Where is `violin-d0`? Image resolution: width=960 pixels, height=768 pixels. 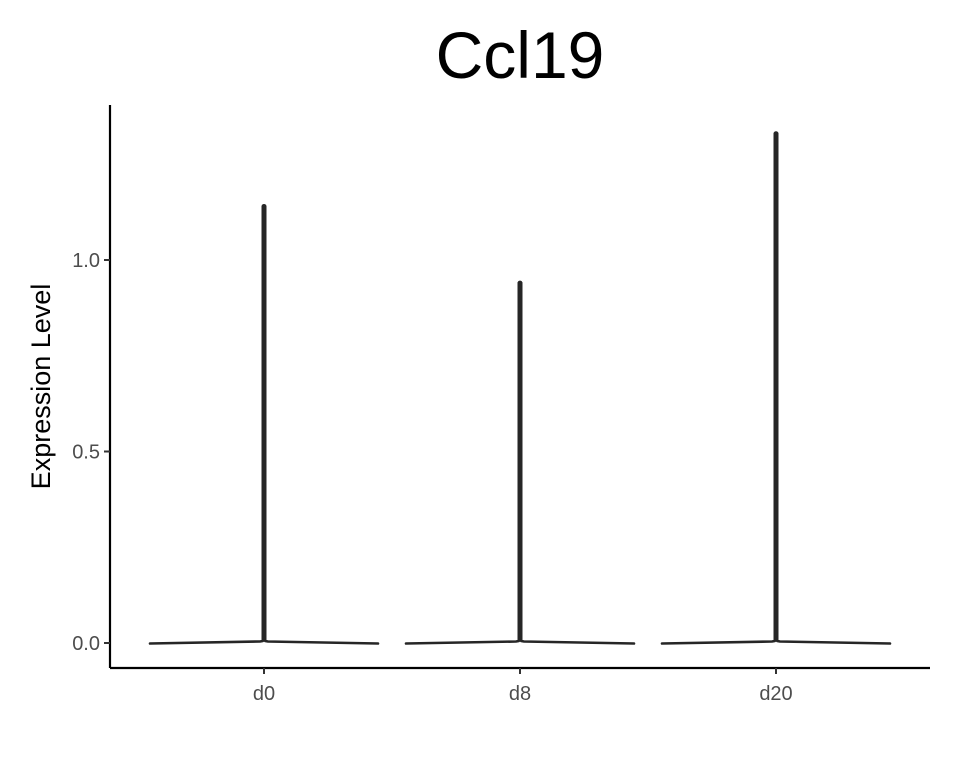 violin-d0 is located at coordinates (264, 425).